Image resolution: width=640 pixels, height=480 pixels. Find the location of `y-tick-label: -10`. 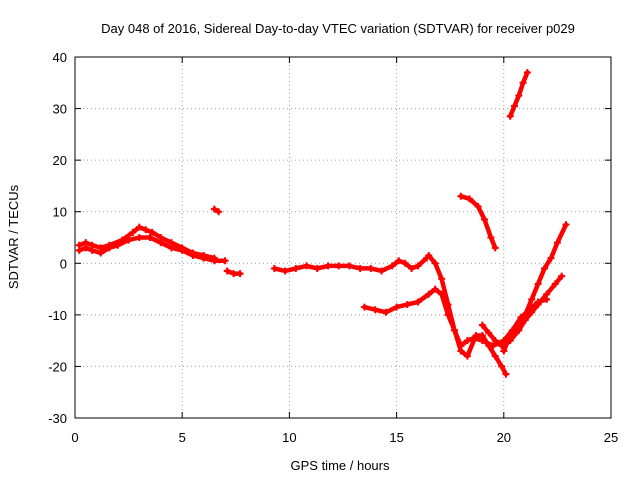

y-tick-label: -10 is located at coordinates (57, 315).